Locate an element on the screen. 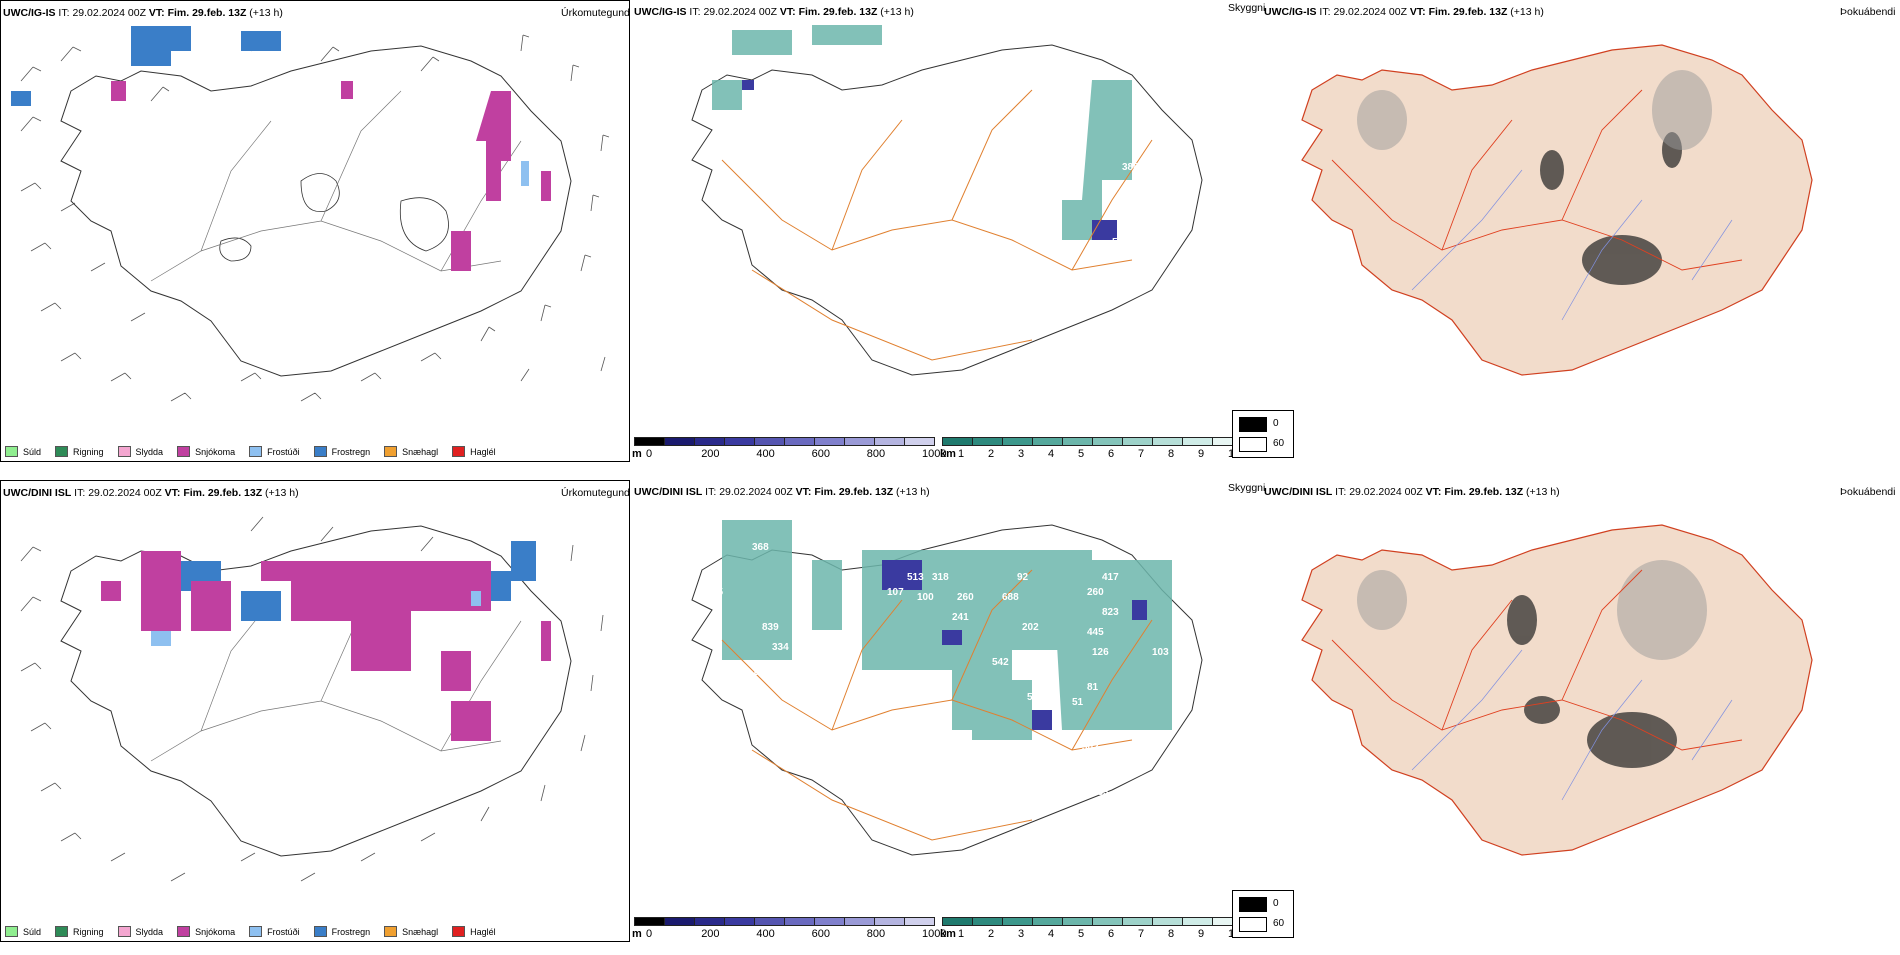 This screenshot has width=1900, height=955. visibility-value-label: 445 is located at coordinates (1095, 632).